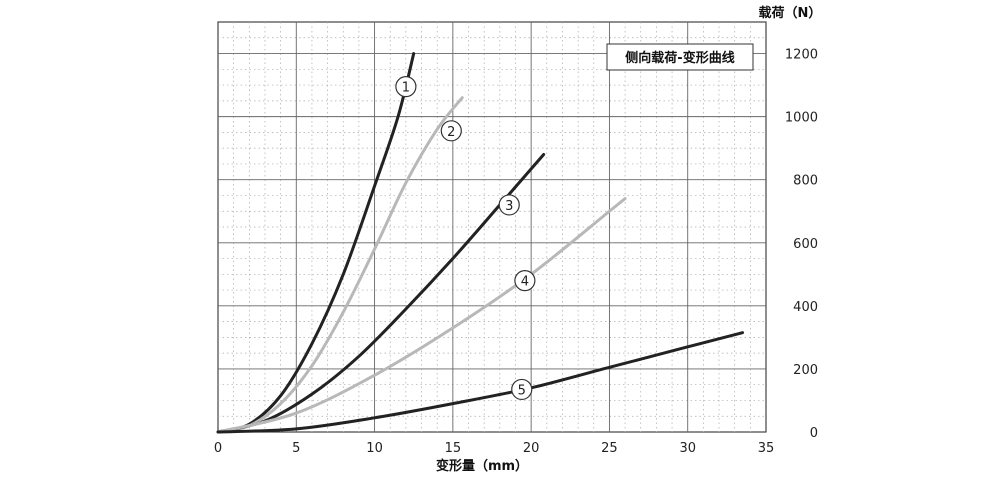 The height and width of the screenshot is (480, 1000). Describe the element at coordinates (805, 307) in the screenshot. I see `y-tick-label: 400` at that location.